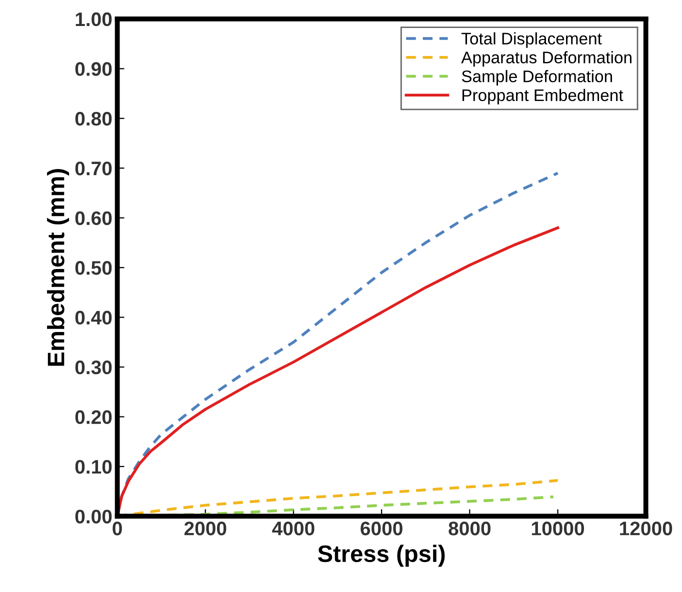 This screenshot has height=592, width=682. I want to click on y-tick-label: 0.20, so click(93, 417).